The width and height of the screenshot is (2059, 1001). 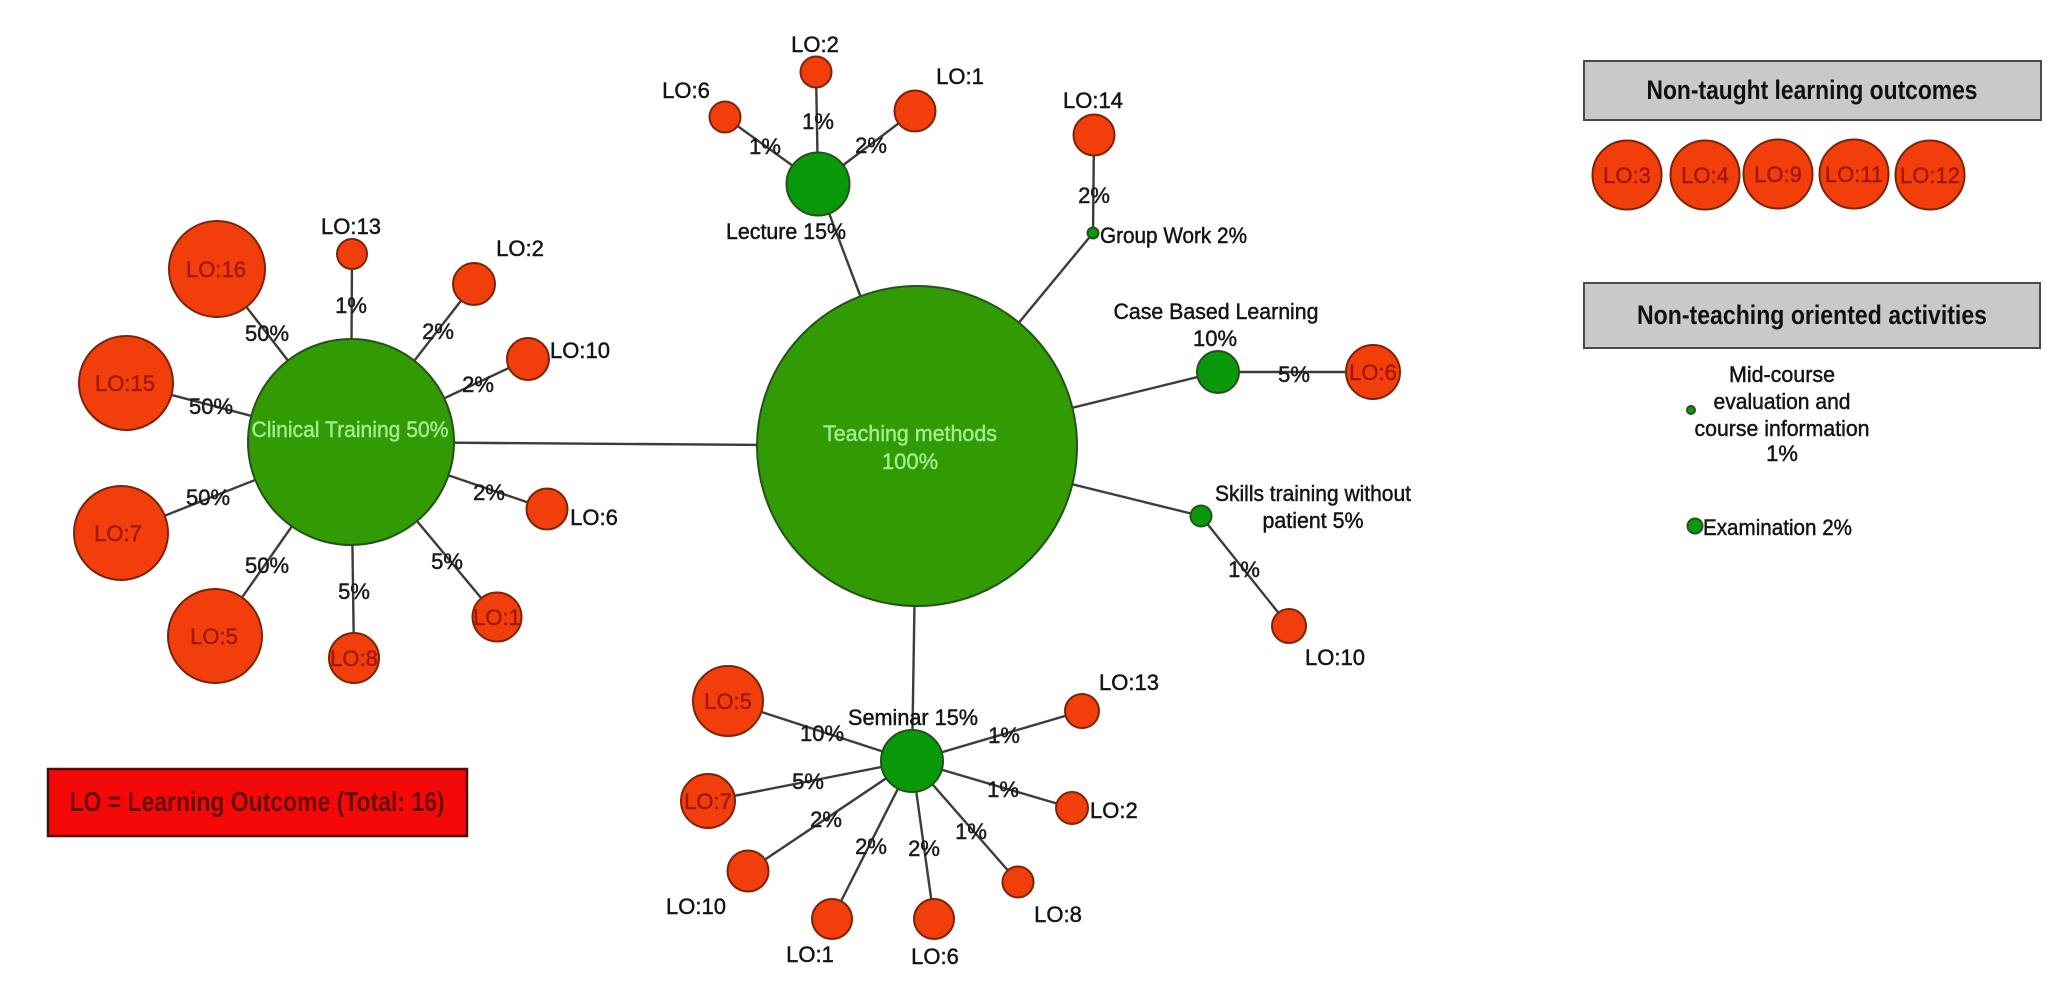 What do you see at coordinates (1313, 493) in the screenshot?
I see `svg-text: Skills training without` at bounding box center [1313, 493].